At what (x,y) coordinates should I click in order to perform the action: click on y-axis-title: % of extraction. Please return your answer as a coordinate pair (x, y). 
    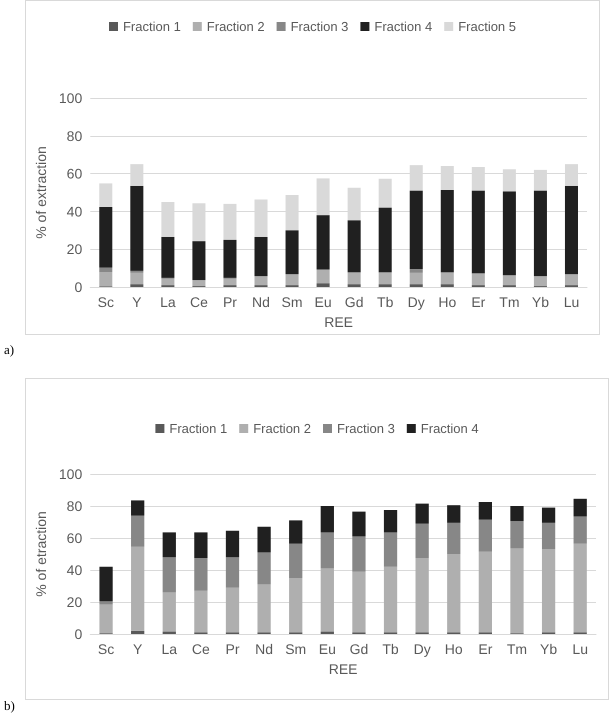
    Looking at the image, I should click on (41, 192).